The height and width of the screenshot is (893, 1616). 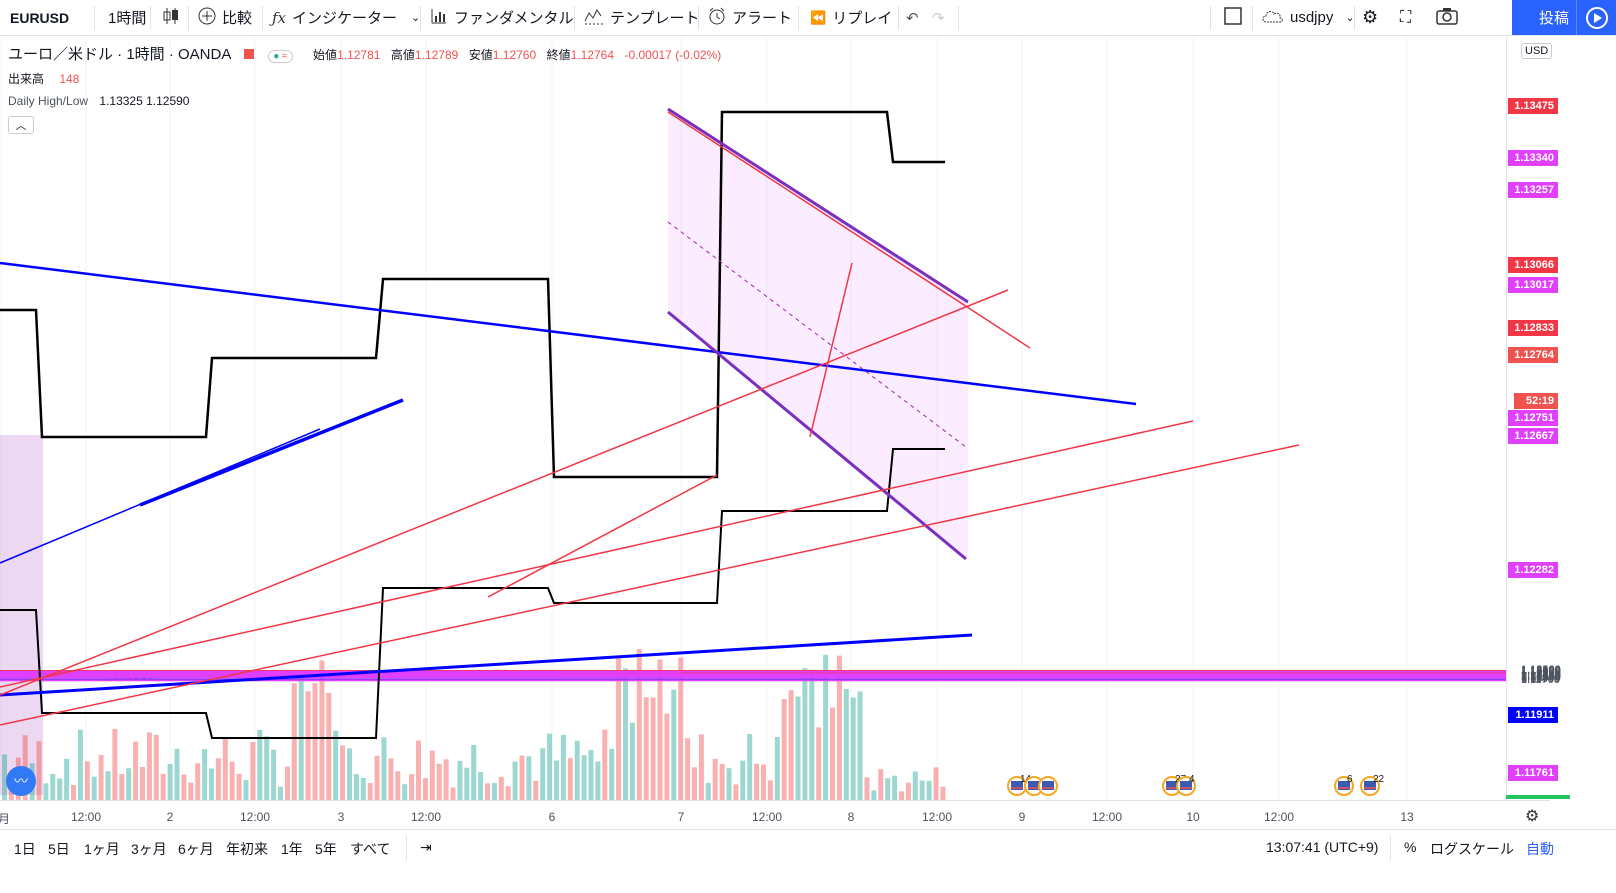 What do you see at coordinates (21, 125) in the screenshot?
I see `collapse-legend-button: ︿` at bounding box center [21, 125].